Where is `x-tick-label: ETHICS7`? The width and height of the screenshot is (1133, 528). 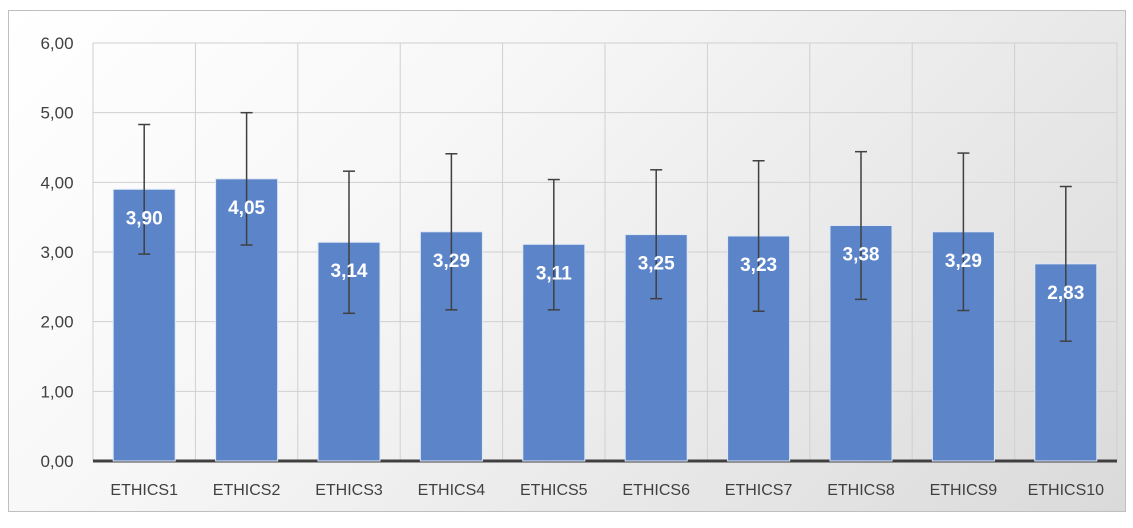
x-tick-label: ETHICS7 is located at coordinates (759, 490).